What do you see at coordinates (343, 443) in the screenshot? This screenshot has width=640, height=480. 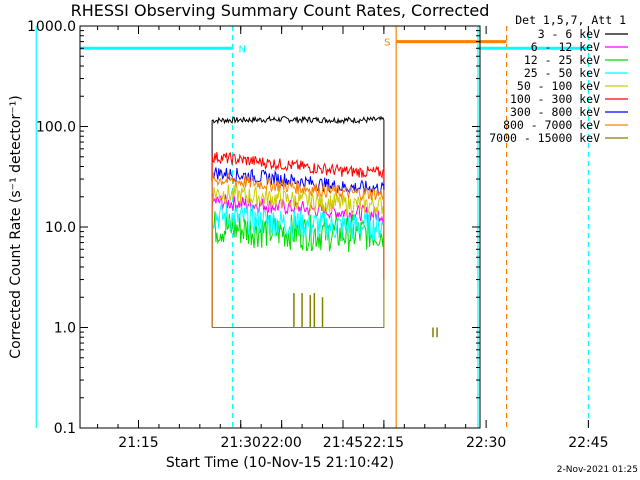 I see `x-tick-label: 21:45` at bounding box center [343, 443].